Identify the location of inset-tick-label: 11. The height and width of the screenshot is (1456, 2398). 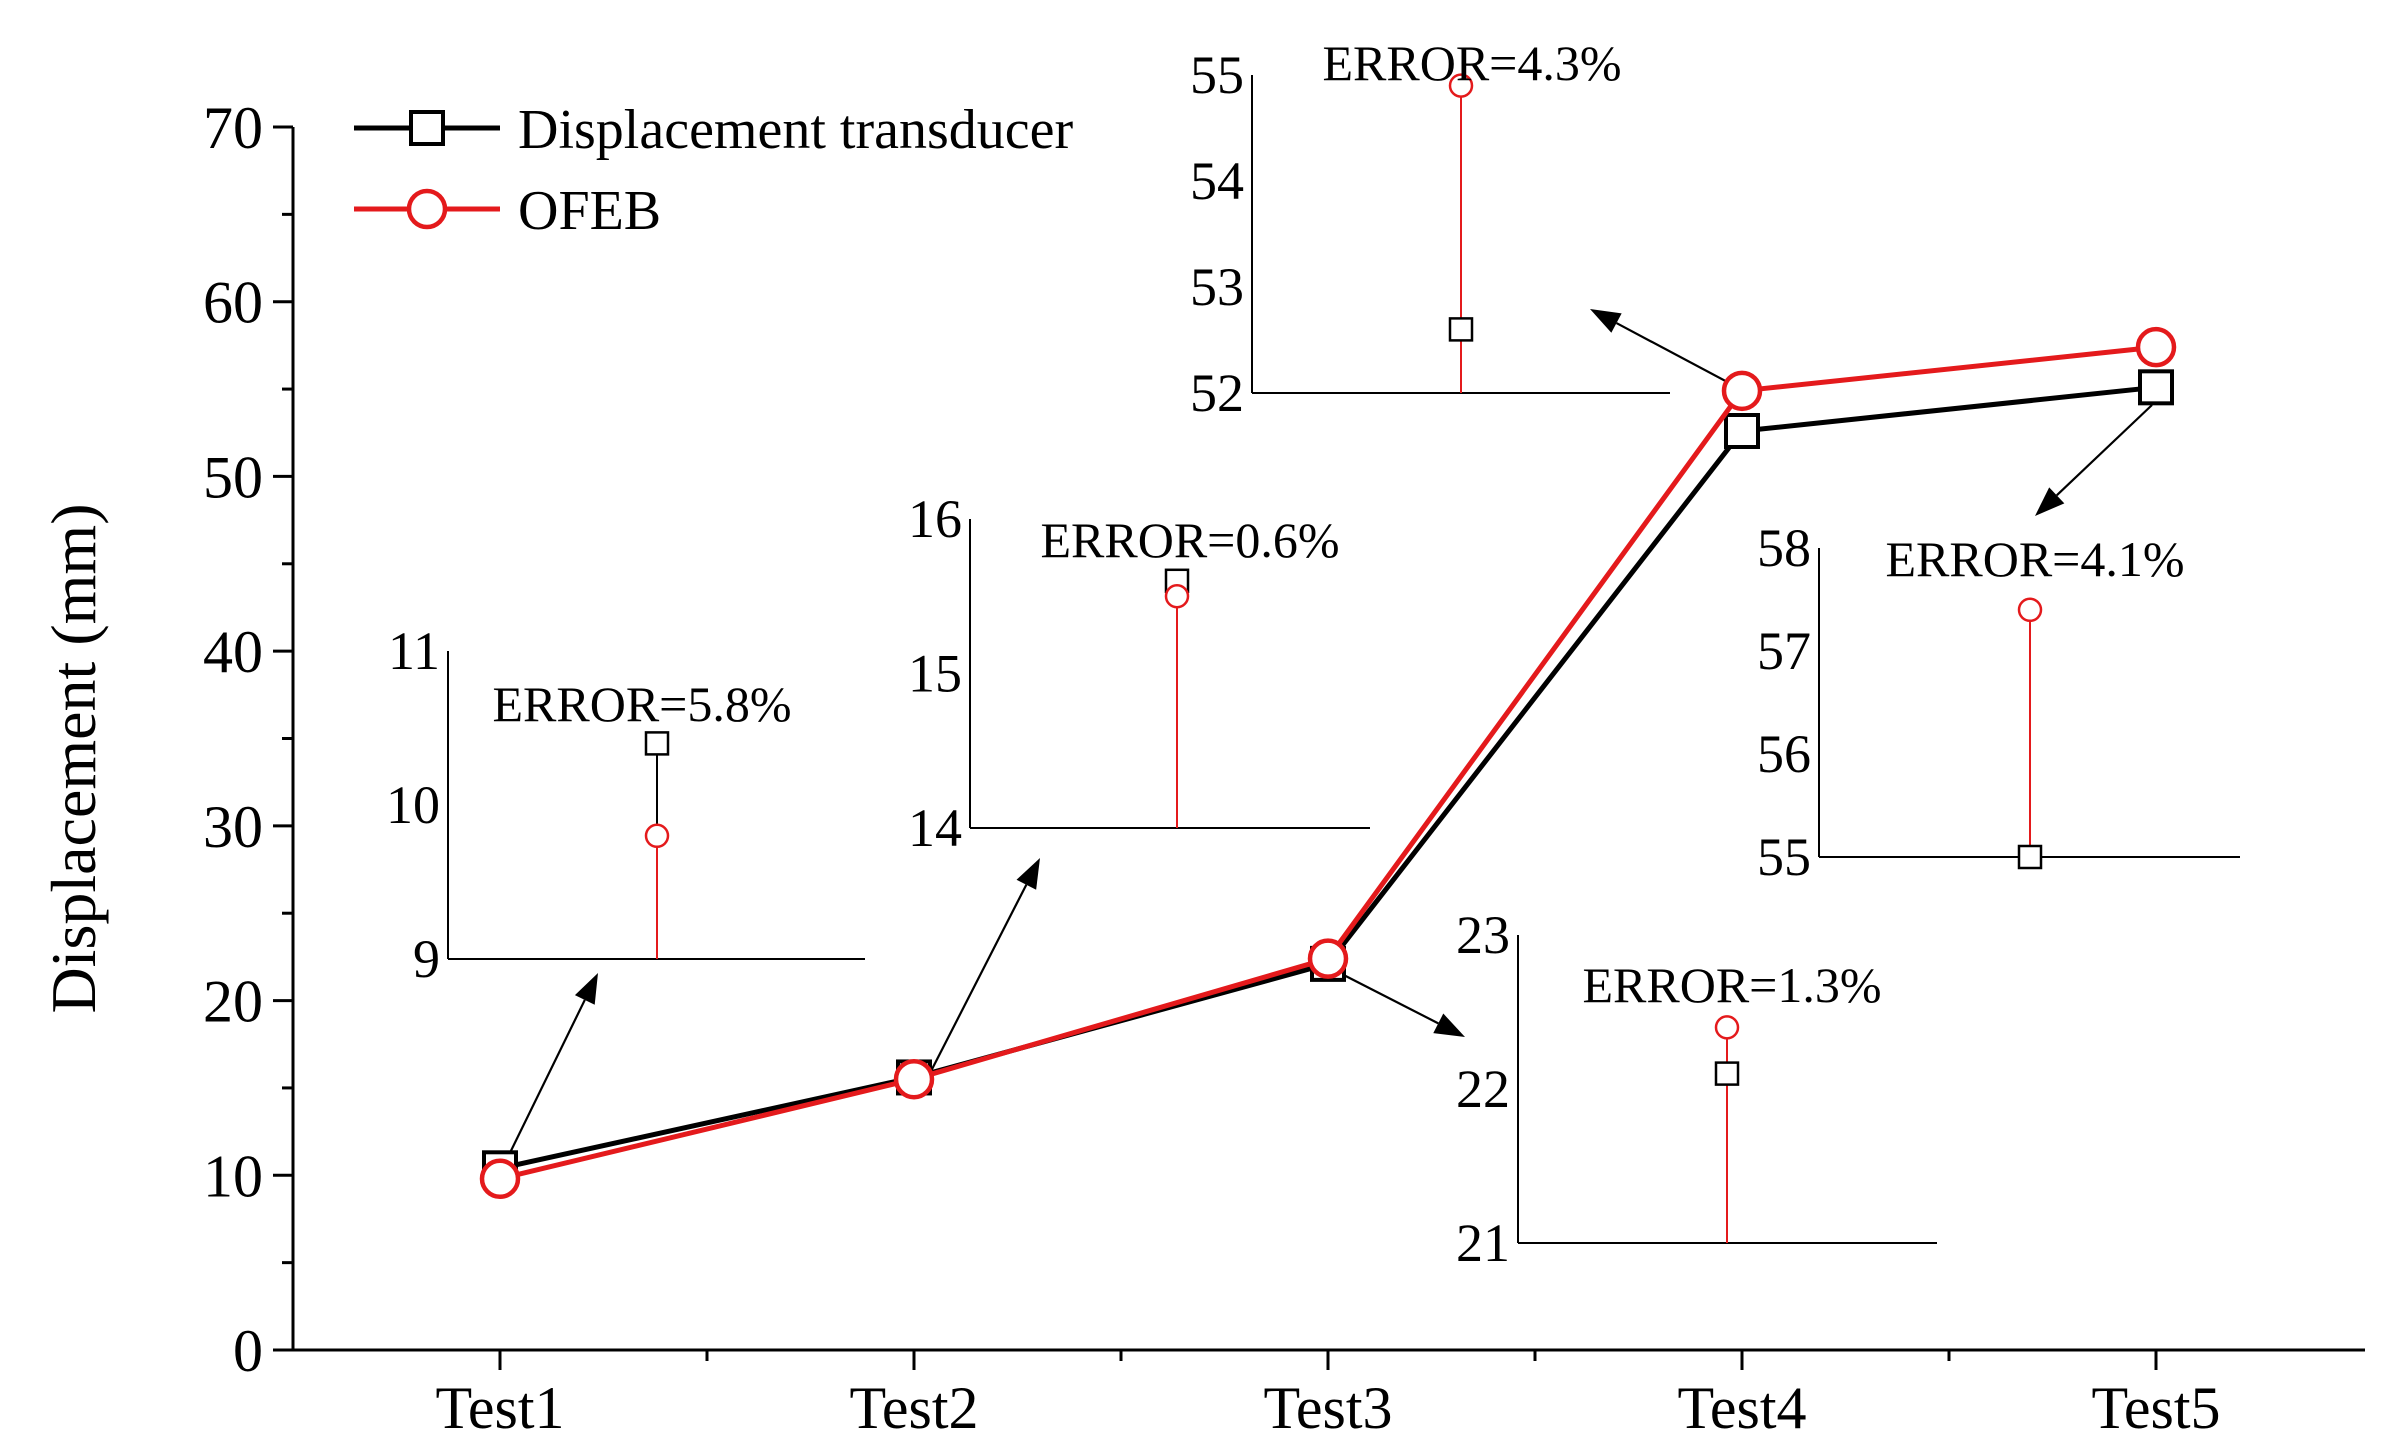
(414, 651).